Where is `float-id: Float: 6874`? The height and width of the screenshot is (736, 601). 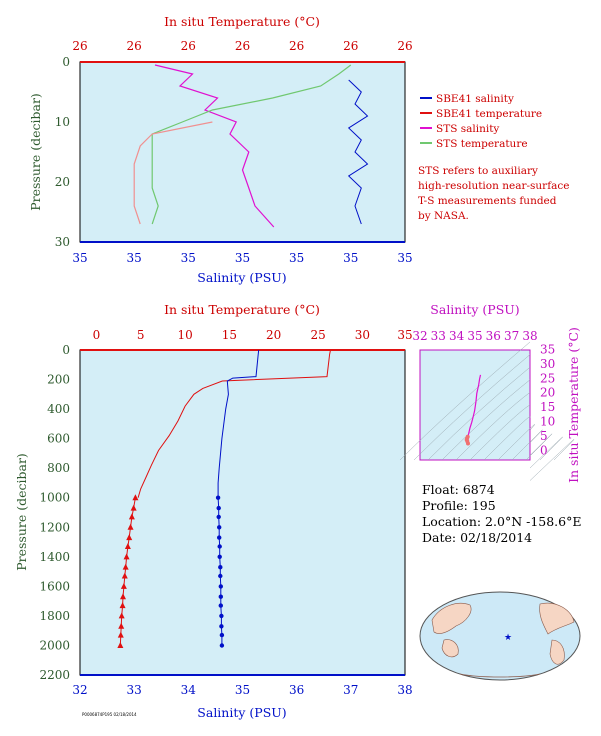 float-id: Float: 6874 is located at coordinates (458, 489).